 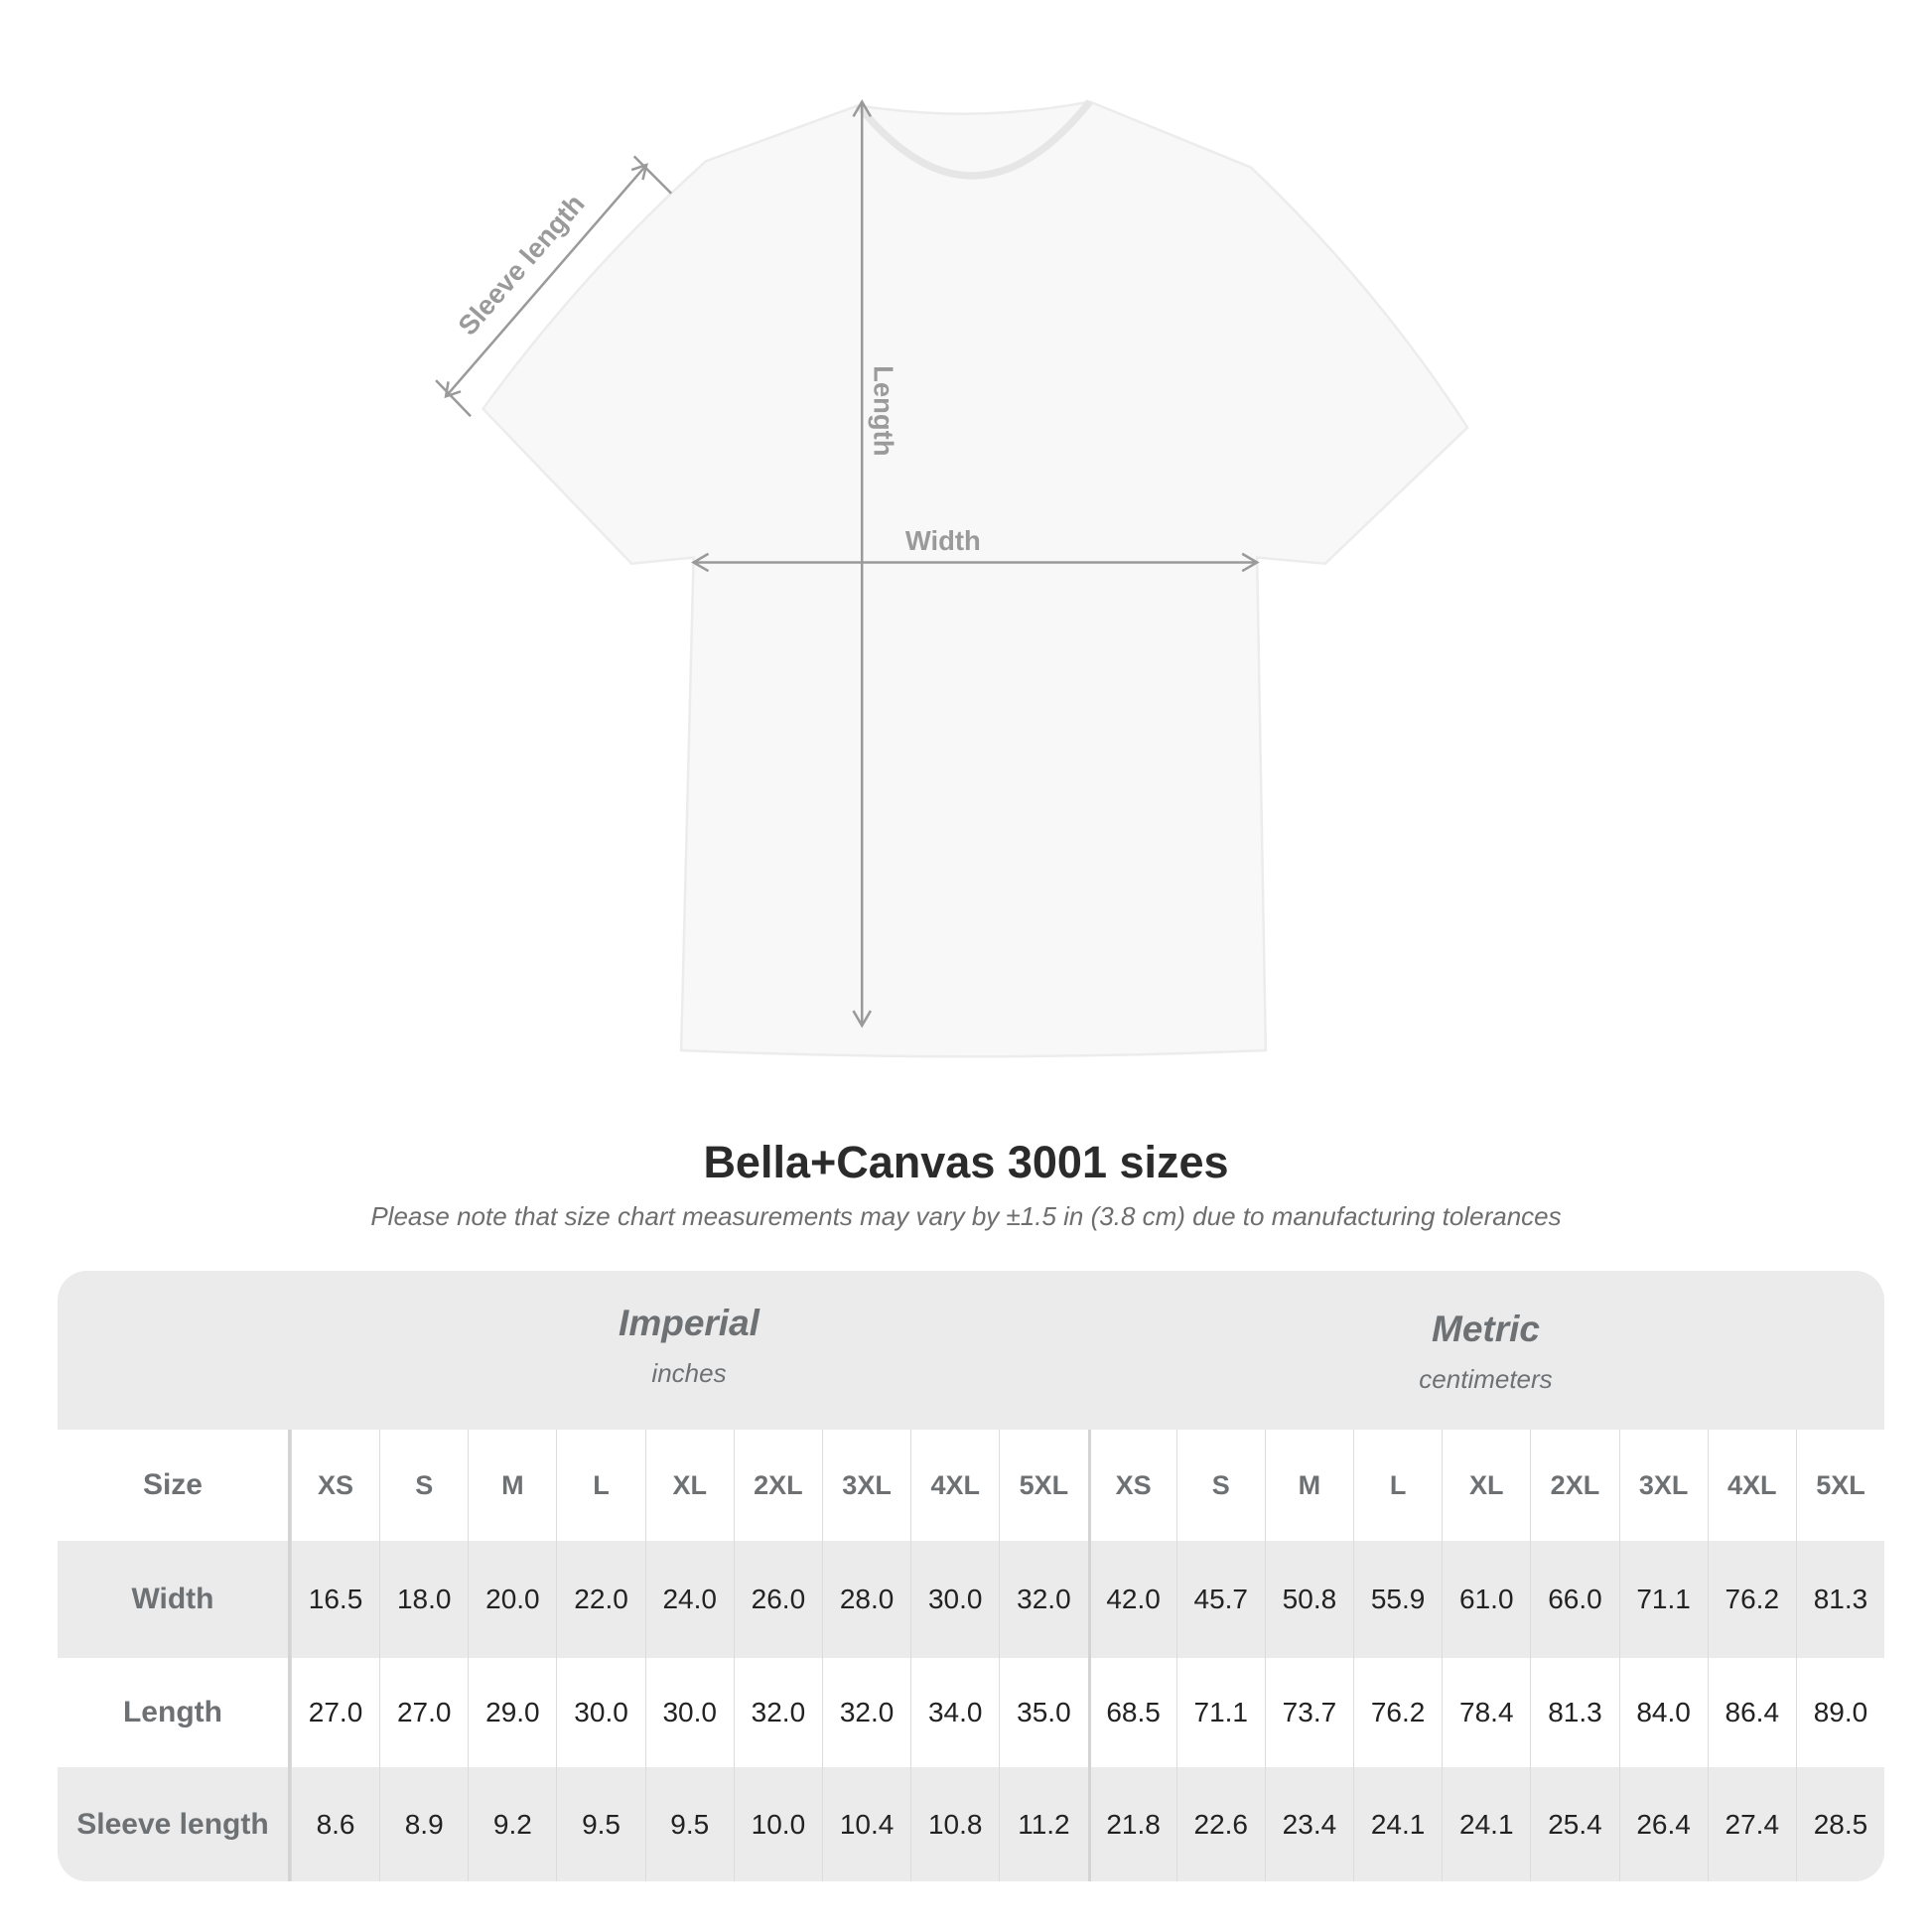 What do you see at coordinates (955, 1824) in the screenshot?
I see `imperial-value-cell: 10.8` at bounding box center [955, 1824].